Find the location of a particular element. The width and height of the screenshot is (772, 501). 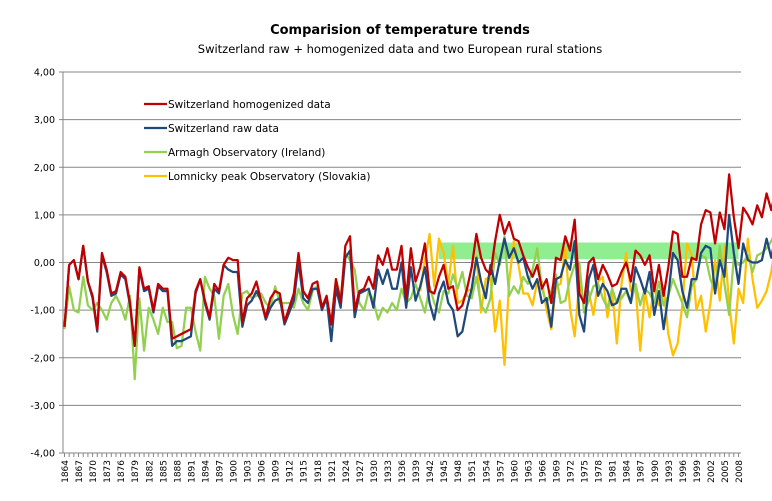

x-tick-label: 1936 is located at coordinates (403, 471).